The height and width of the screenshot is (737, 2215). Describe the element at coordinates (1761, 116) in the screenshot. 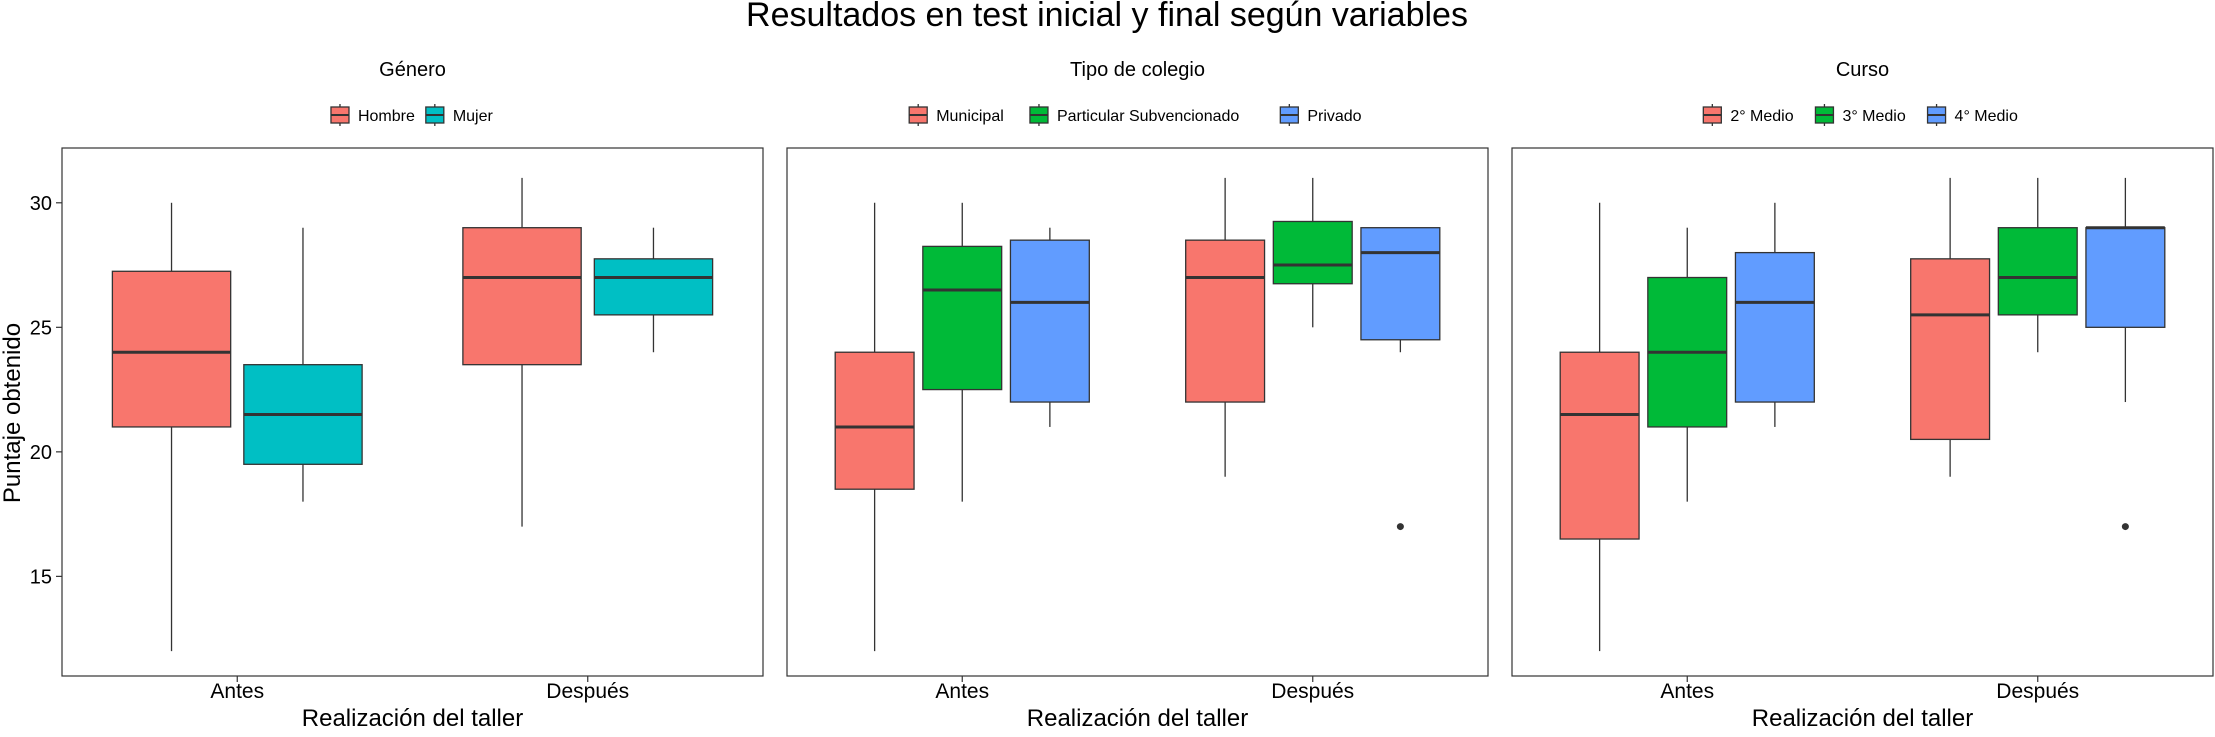

I see `legend-label: 2° Medio` at that location.